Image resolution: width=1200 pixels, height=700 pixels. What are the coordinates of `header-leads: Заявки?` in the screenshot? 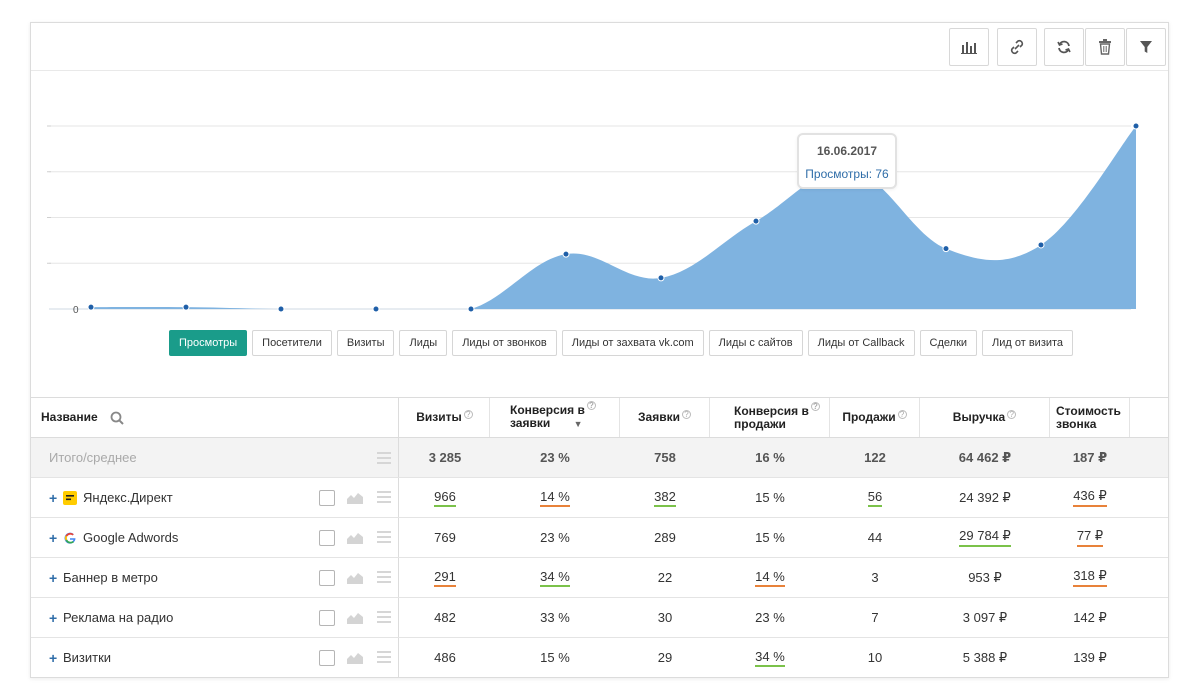 It's located at (665, 417).